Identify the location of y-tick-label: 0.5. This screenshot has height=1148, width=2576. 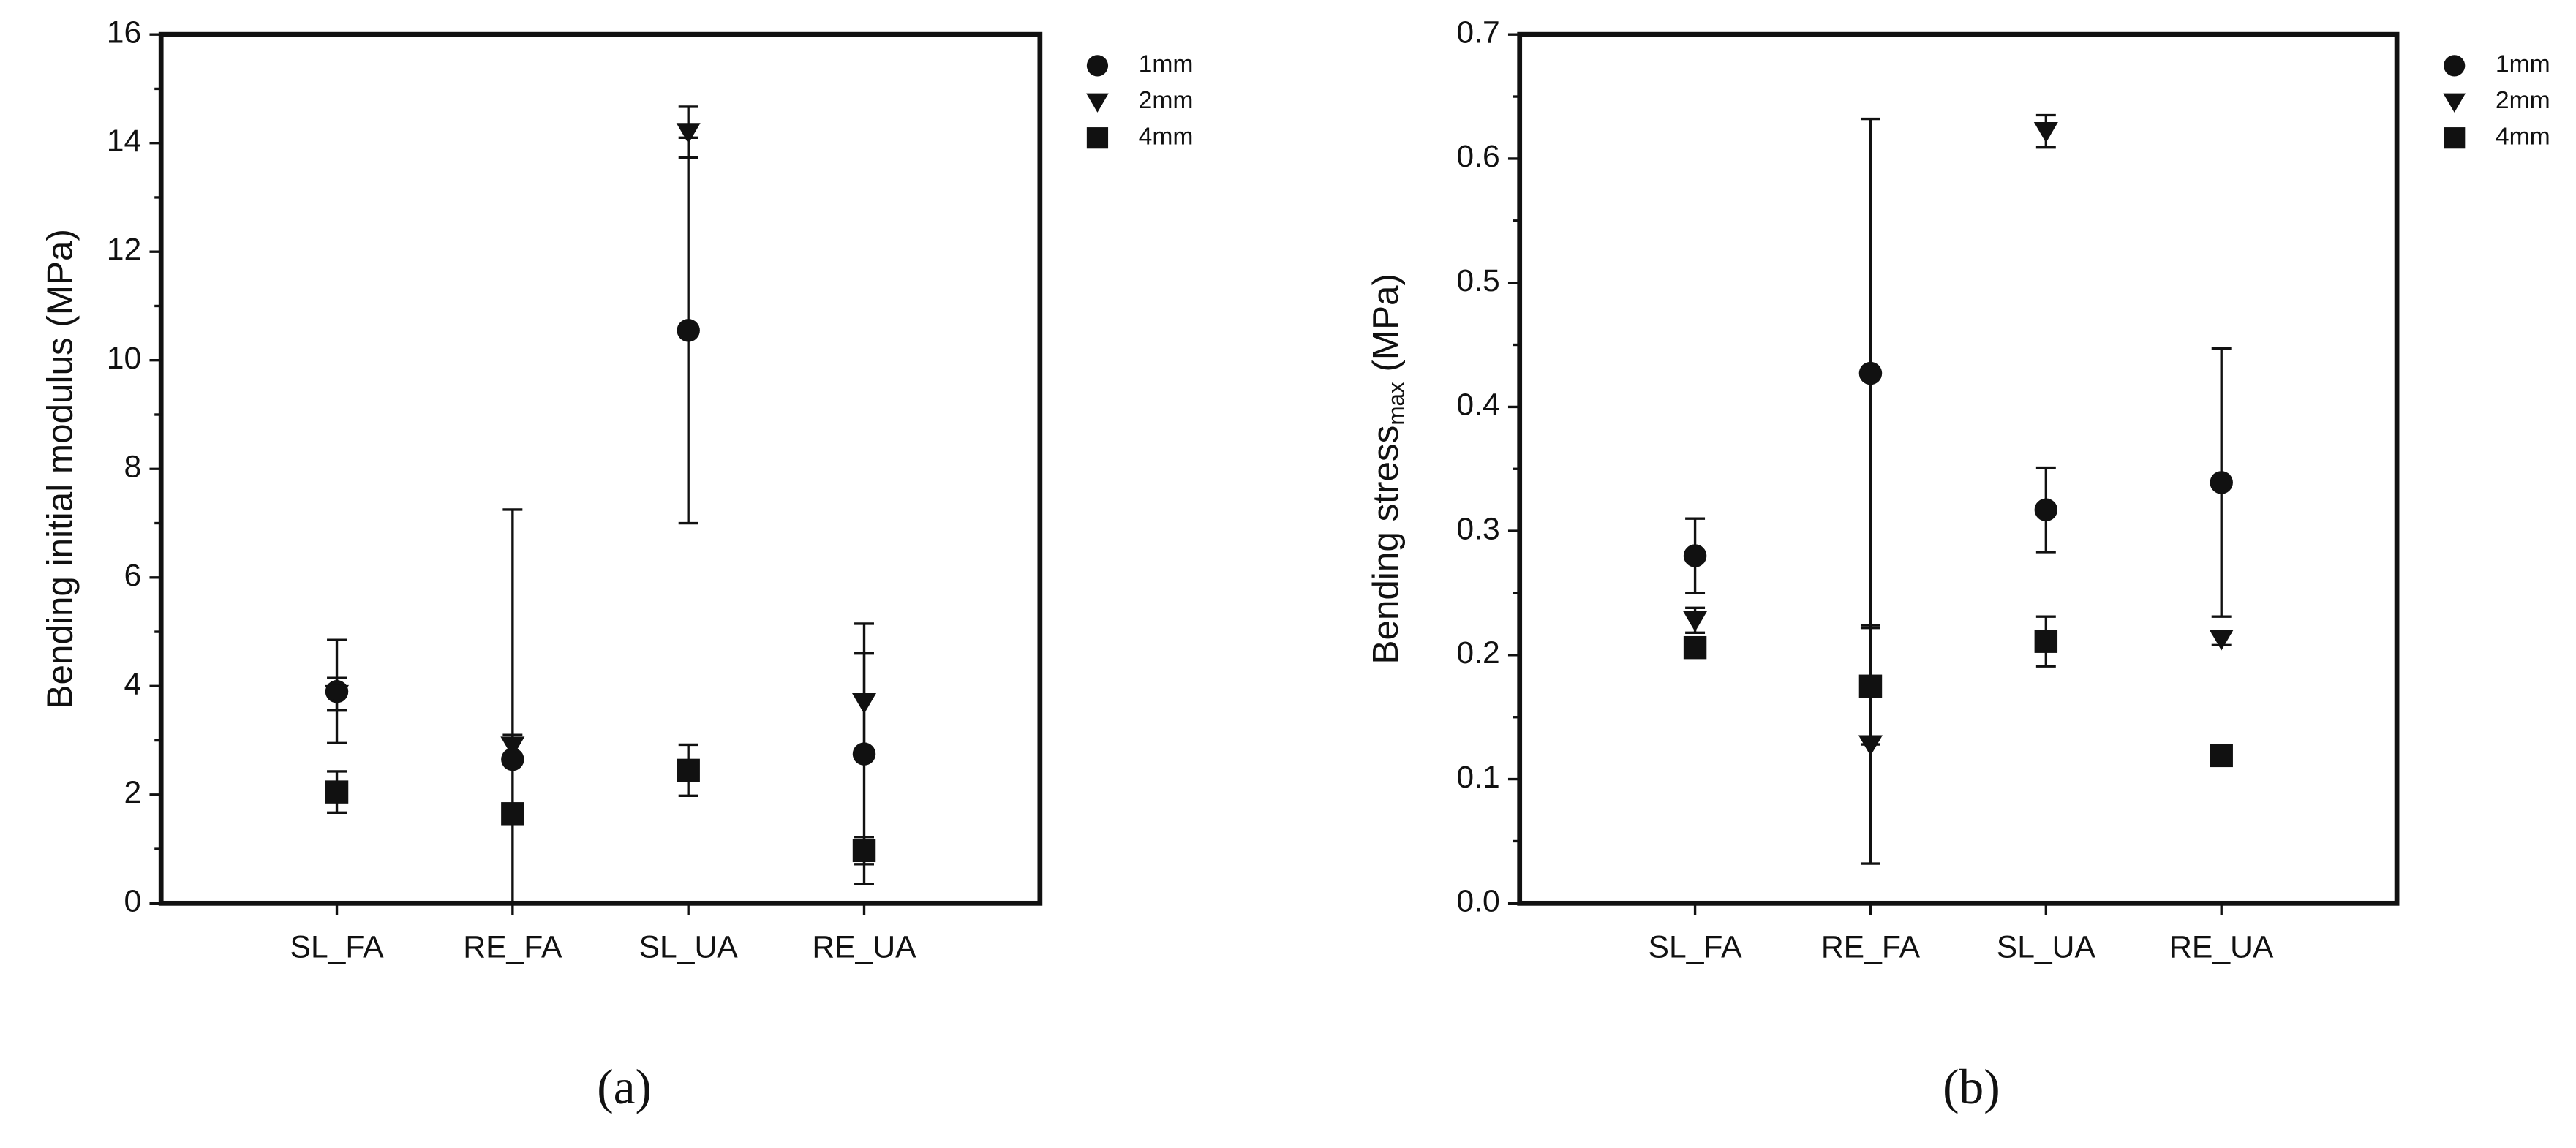
(1477, 280).